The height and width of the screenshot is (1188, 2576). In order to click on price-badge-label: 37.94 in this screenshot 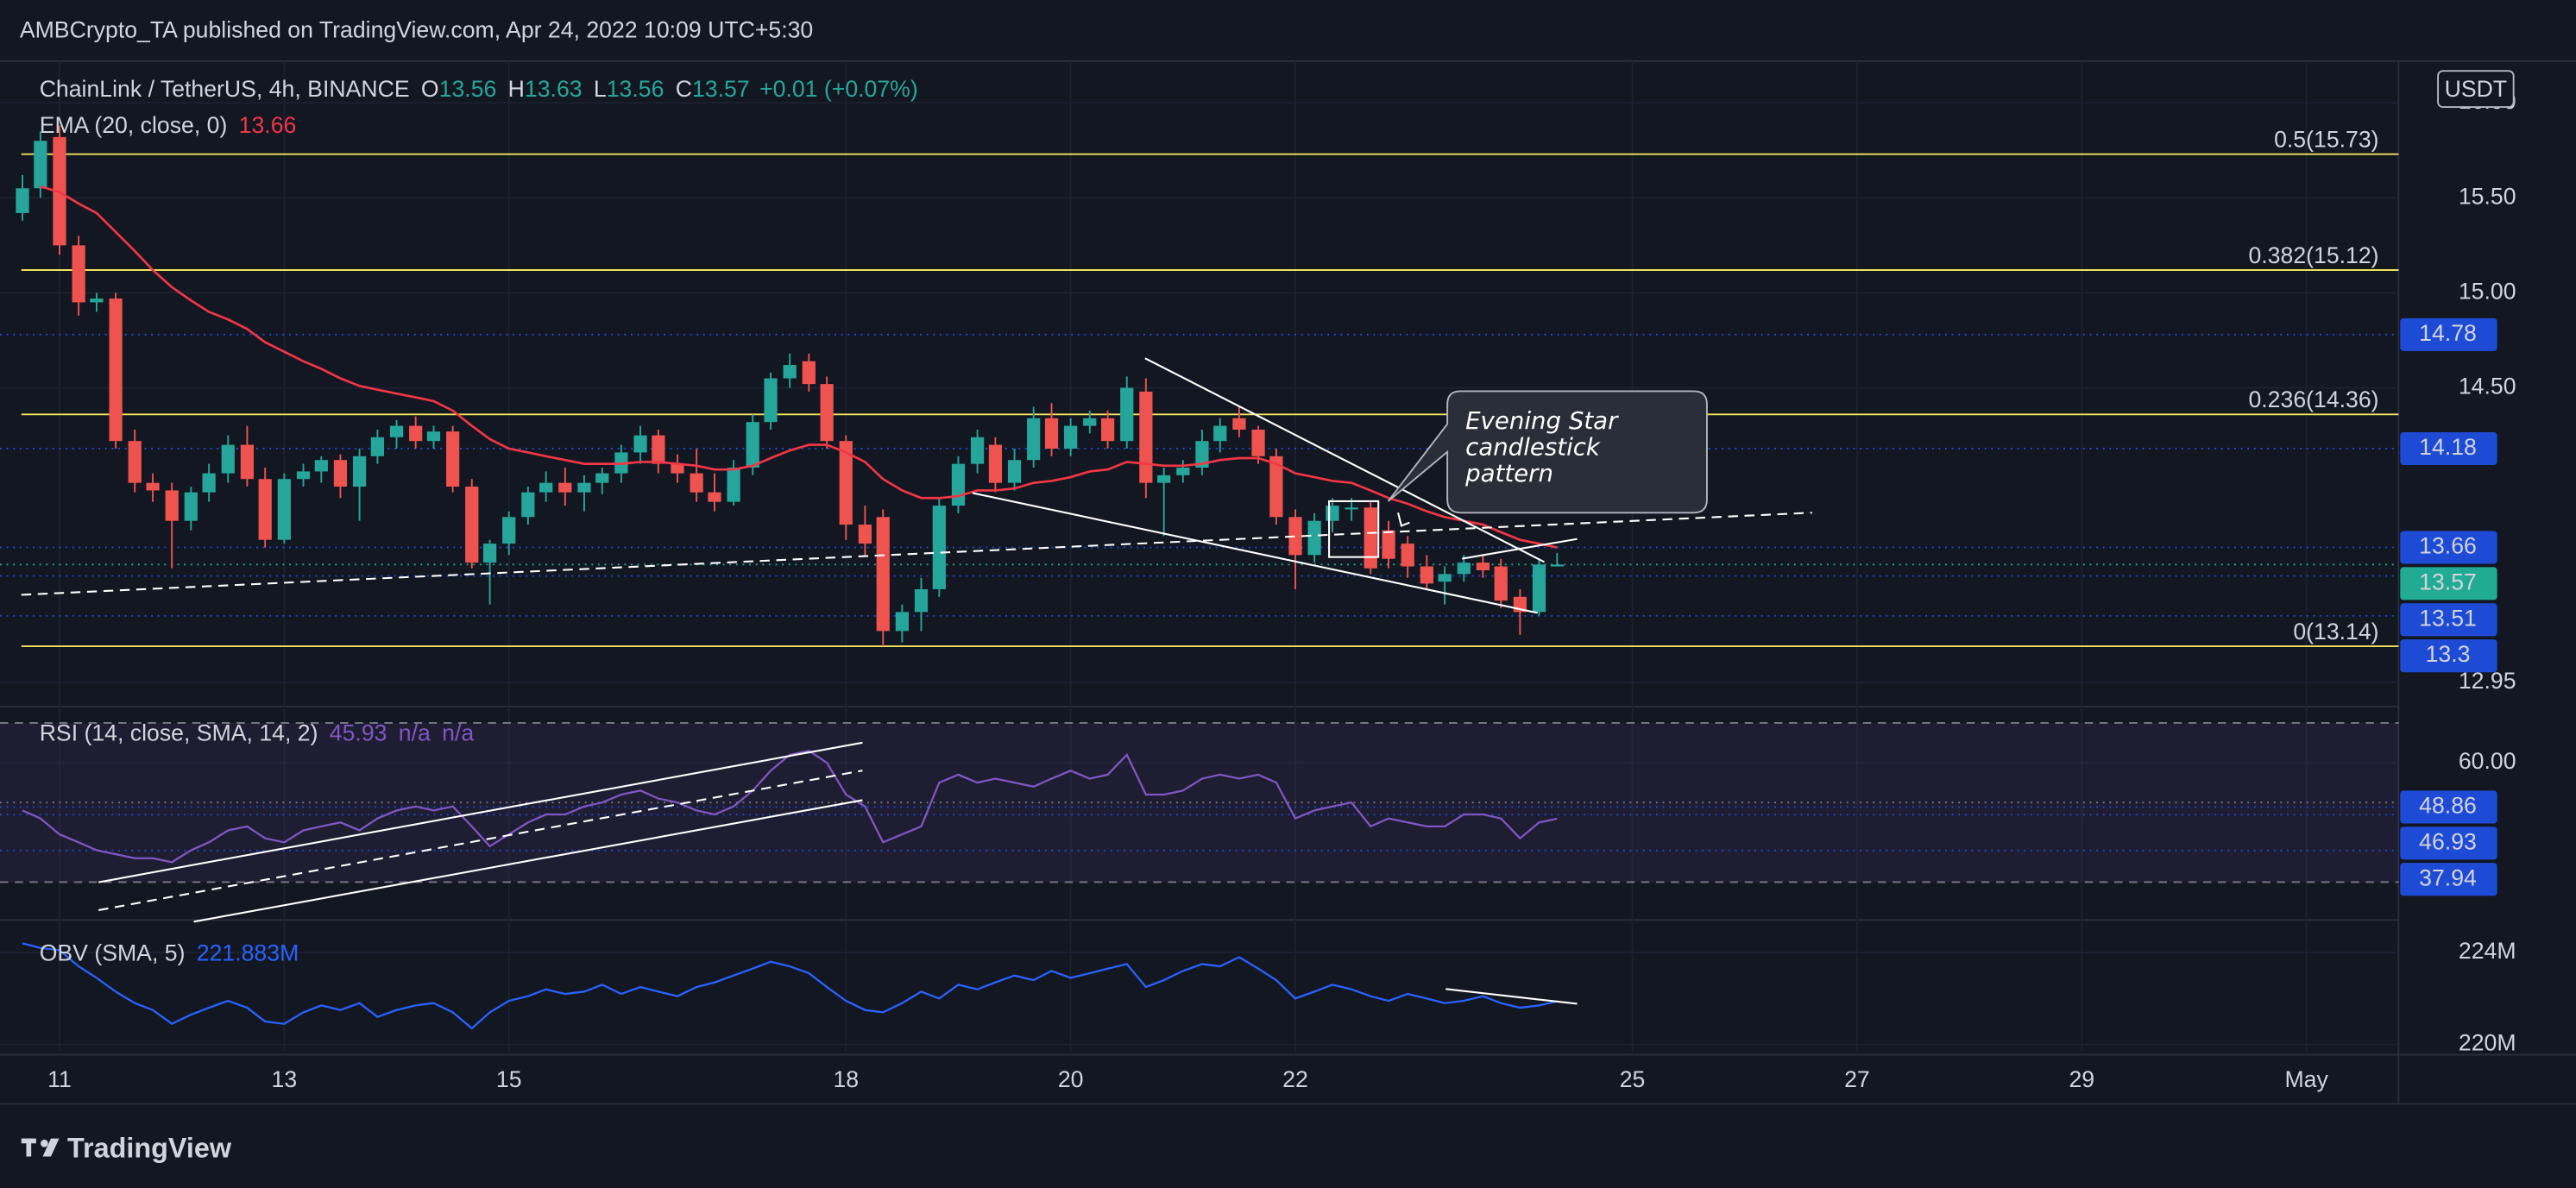, I will do `click(2448, 877)`.